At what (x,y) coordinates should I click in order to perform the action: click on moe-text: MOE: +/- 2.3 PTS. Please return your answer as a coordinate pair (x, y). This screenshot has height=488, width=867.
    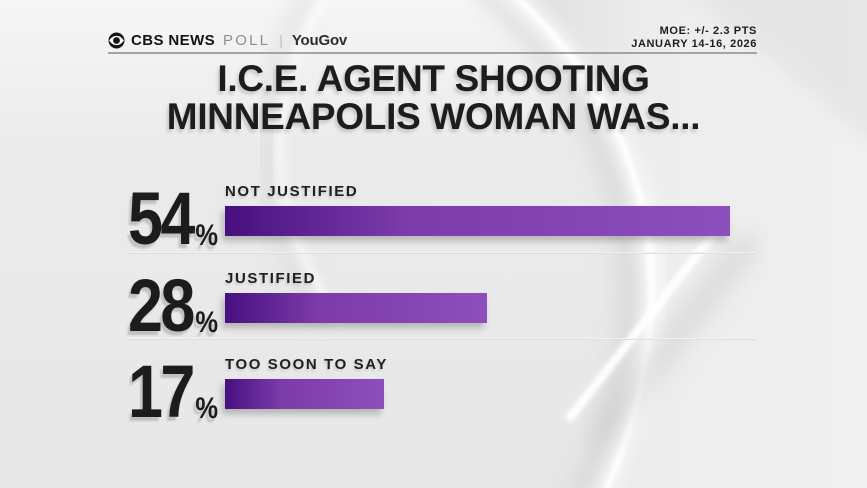
    Looking at the image, I should click on (708, 31).